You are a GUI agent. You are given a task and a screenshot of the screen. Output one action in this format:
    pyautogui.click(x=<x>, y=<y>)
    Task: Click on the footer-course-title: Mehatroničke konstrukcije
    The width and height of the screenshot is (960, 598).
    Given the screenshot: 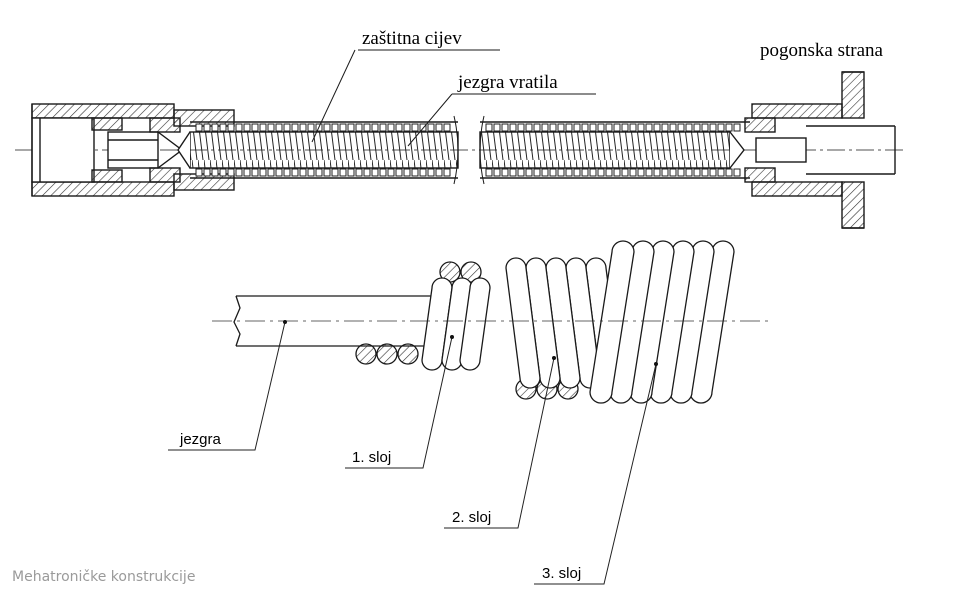 What is the action you would take?
    pyautogui.click(x=104, y=577)
    